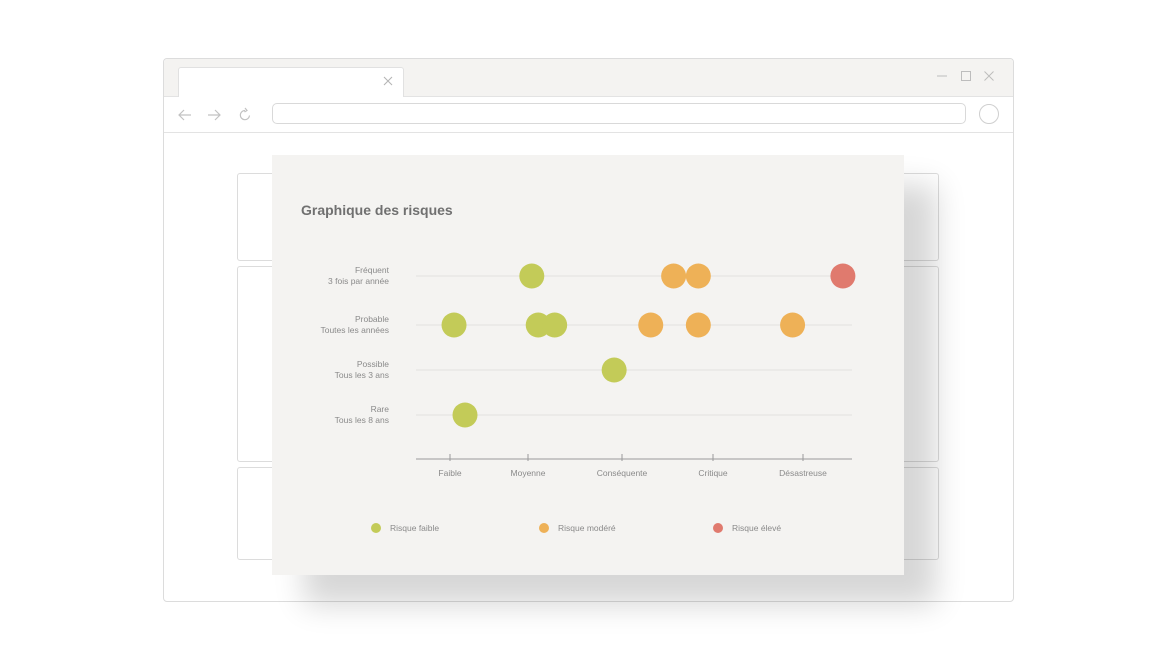  I want to click on legend-label: Risque élevé, so click(756, 528).